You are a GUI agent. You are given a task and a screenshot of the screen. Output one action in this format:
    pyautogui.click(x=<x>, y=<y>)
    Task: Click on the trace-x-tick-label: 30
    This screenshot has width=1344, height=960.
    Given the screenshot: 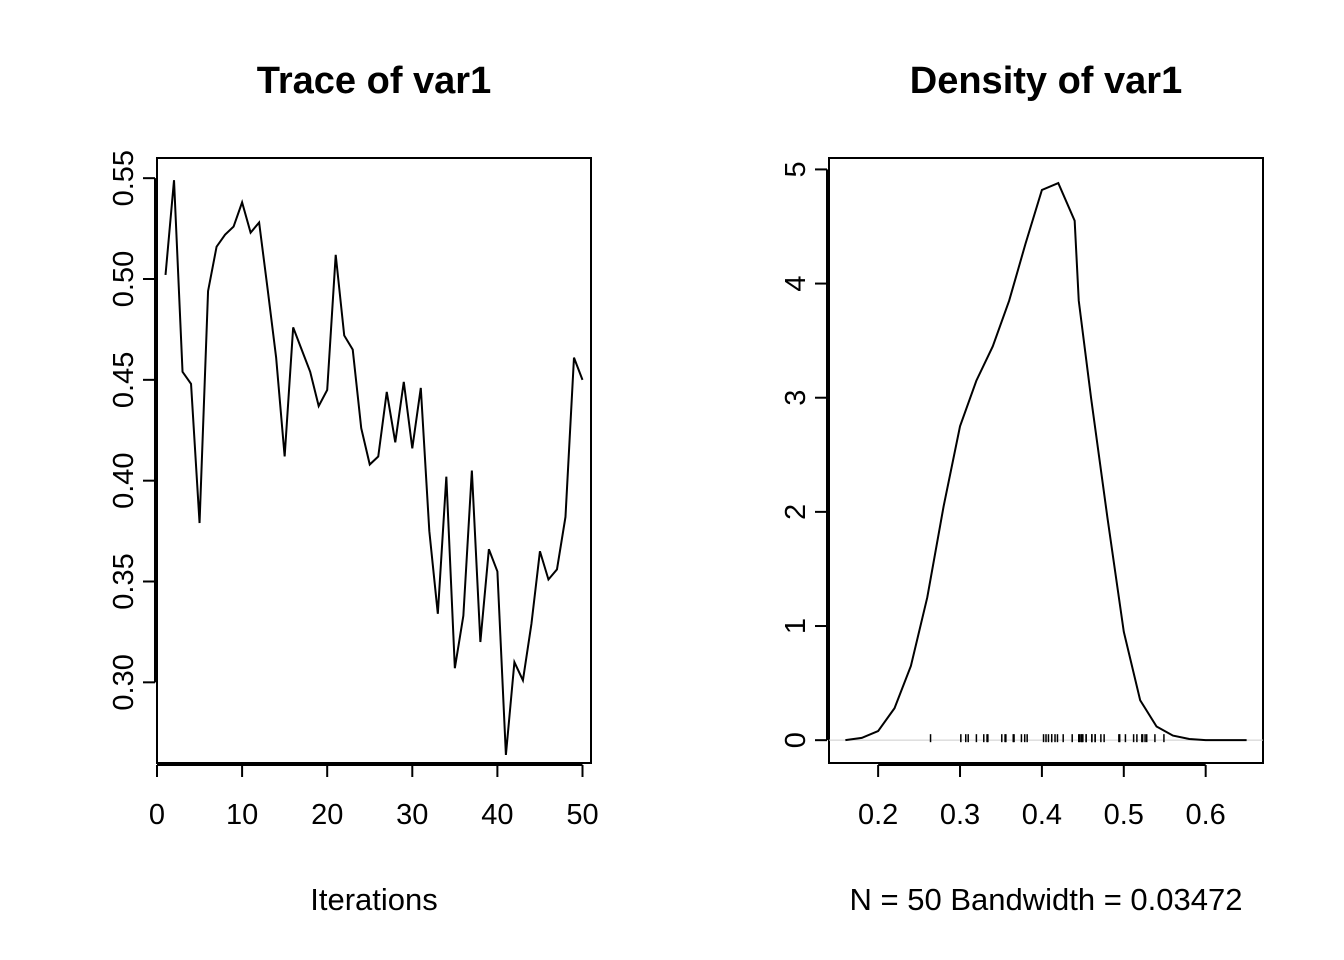 What is the action you would take?
    pyautogui.click(x=412, y=815)
    